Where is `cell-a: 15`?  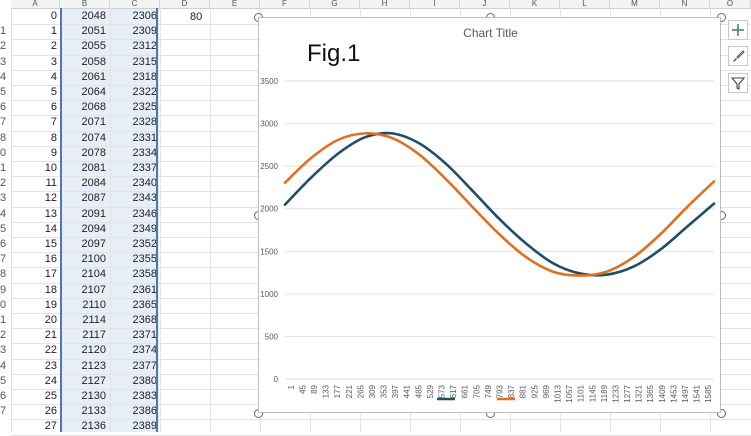 cell-a: 15 is located at coordinates (50, 244).